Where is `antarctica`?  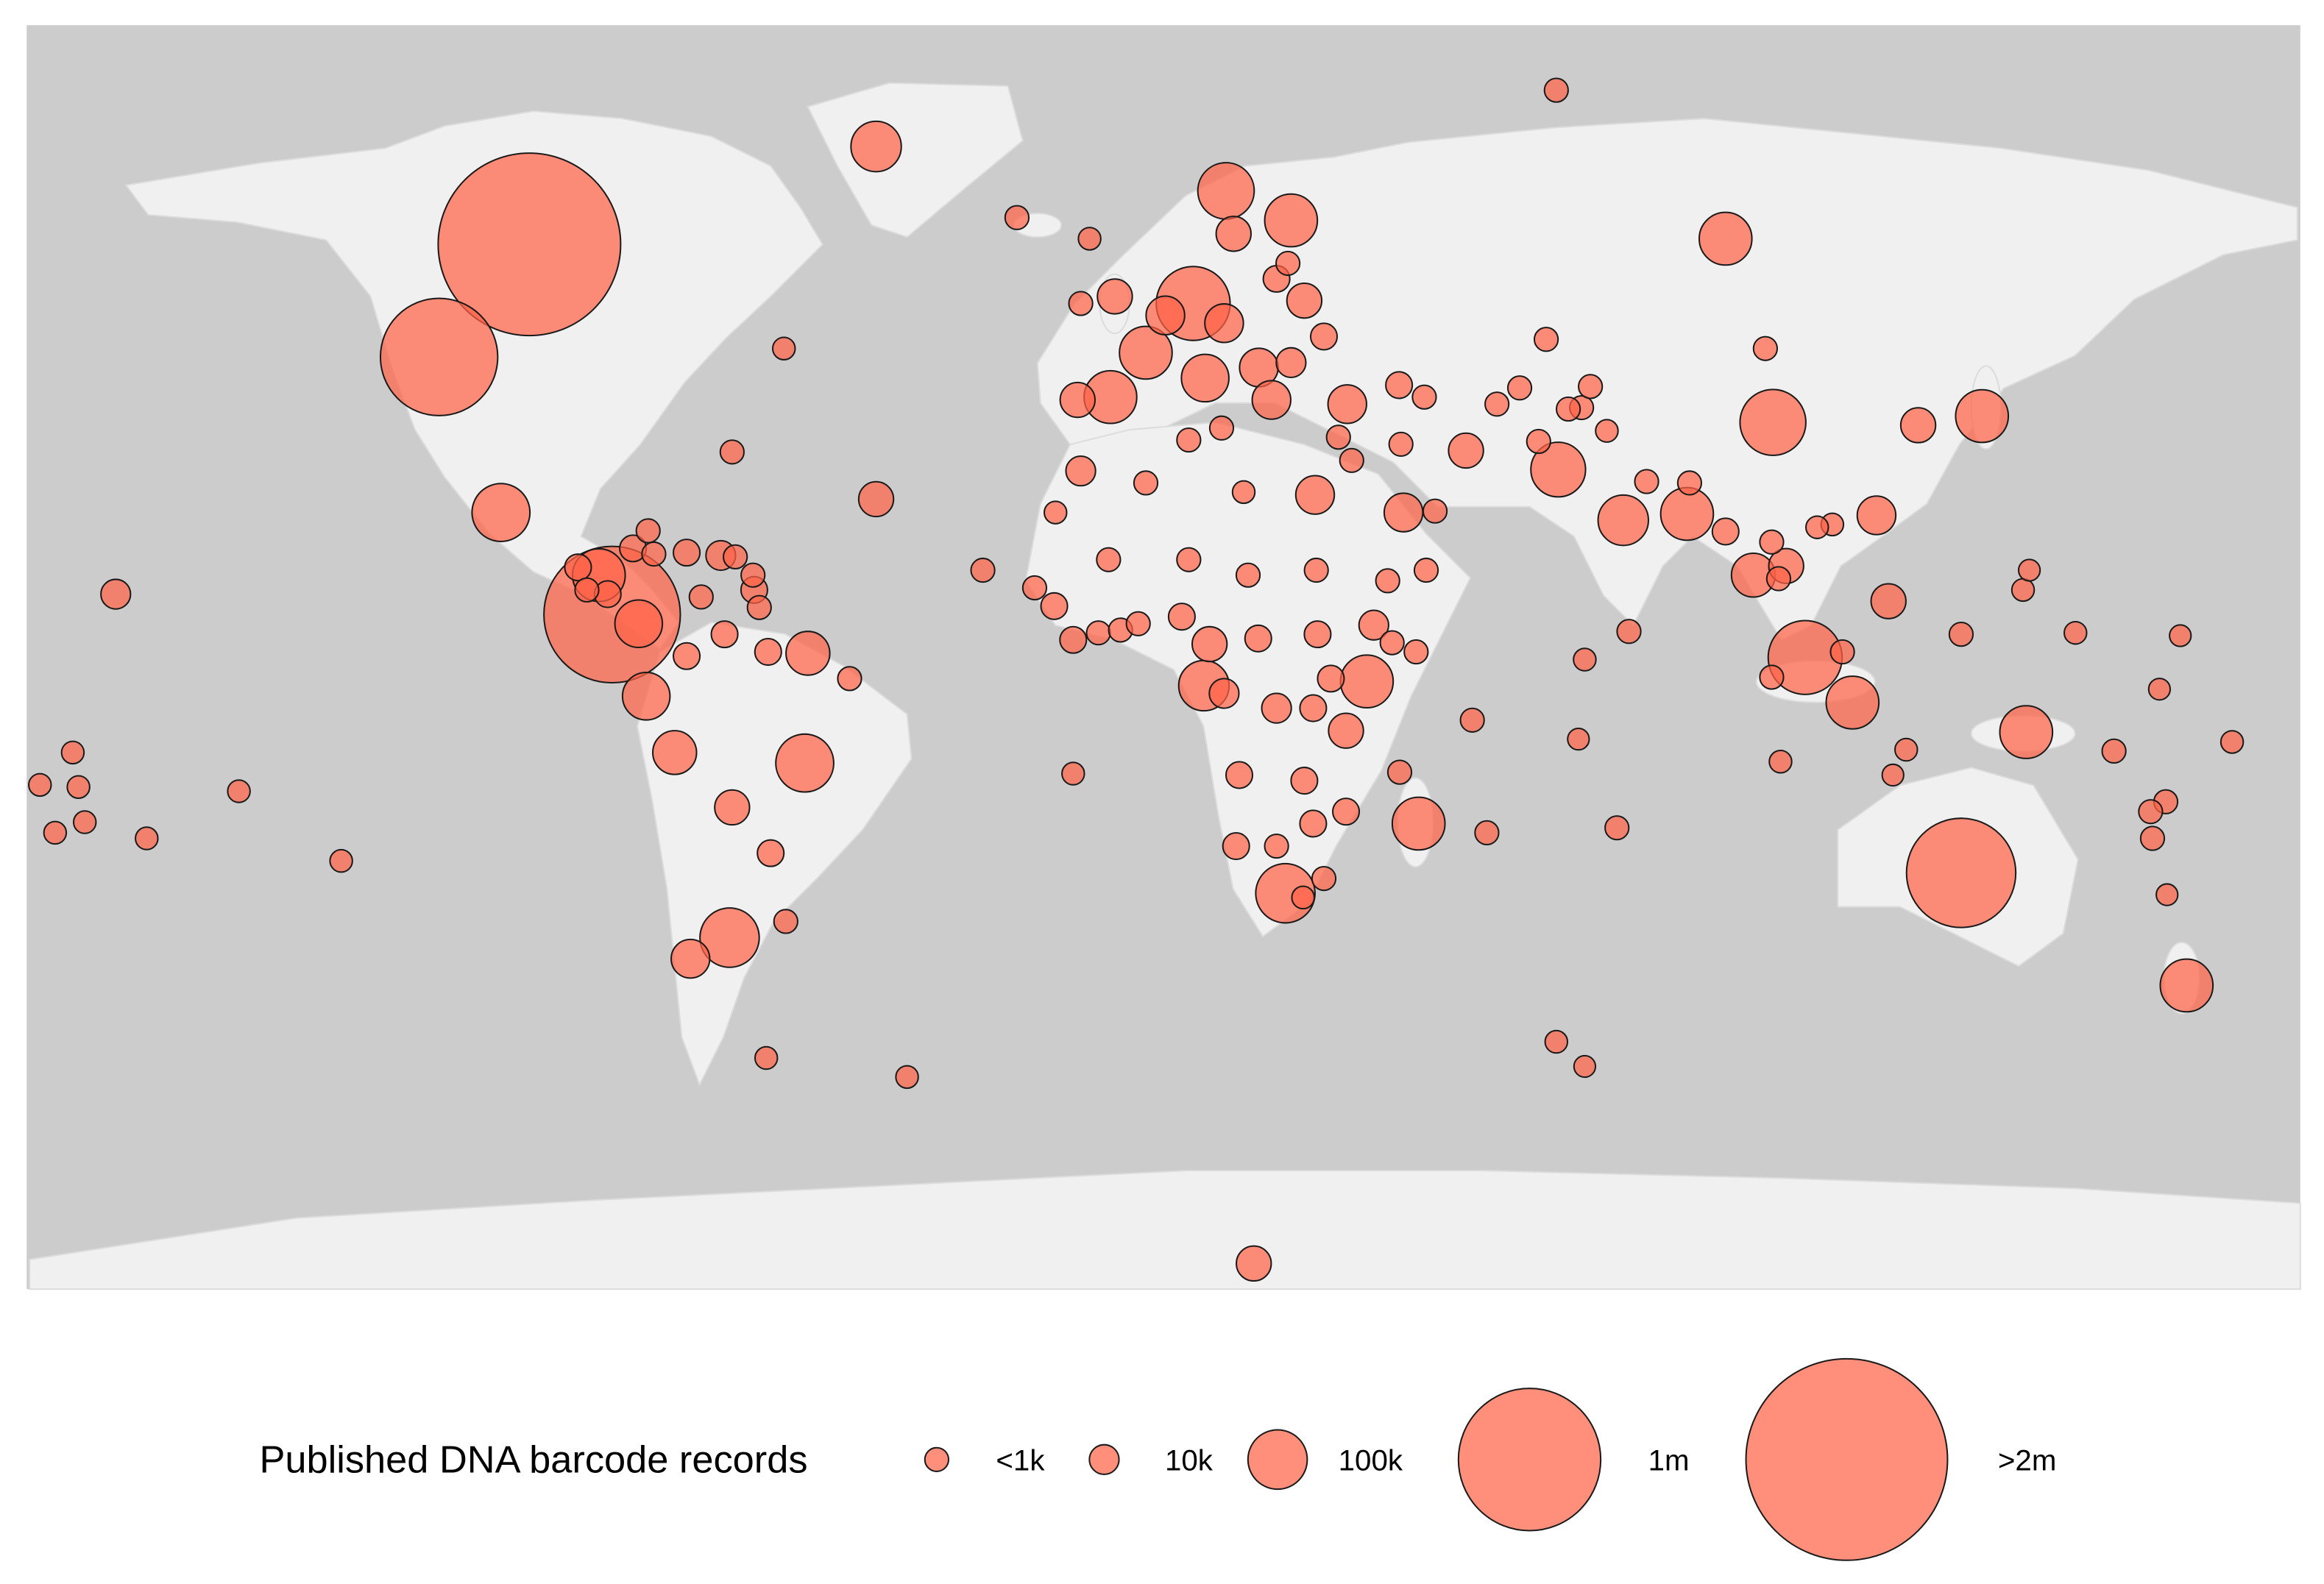
antarctica is located at coordinates (1165, 1230).